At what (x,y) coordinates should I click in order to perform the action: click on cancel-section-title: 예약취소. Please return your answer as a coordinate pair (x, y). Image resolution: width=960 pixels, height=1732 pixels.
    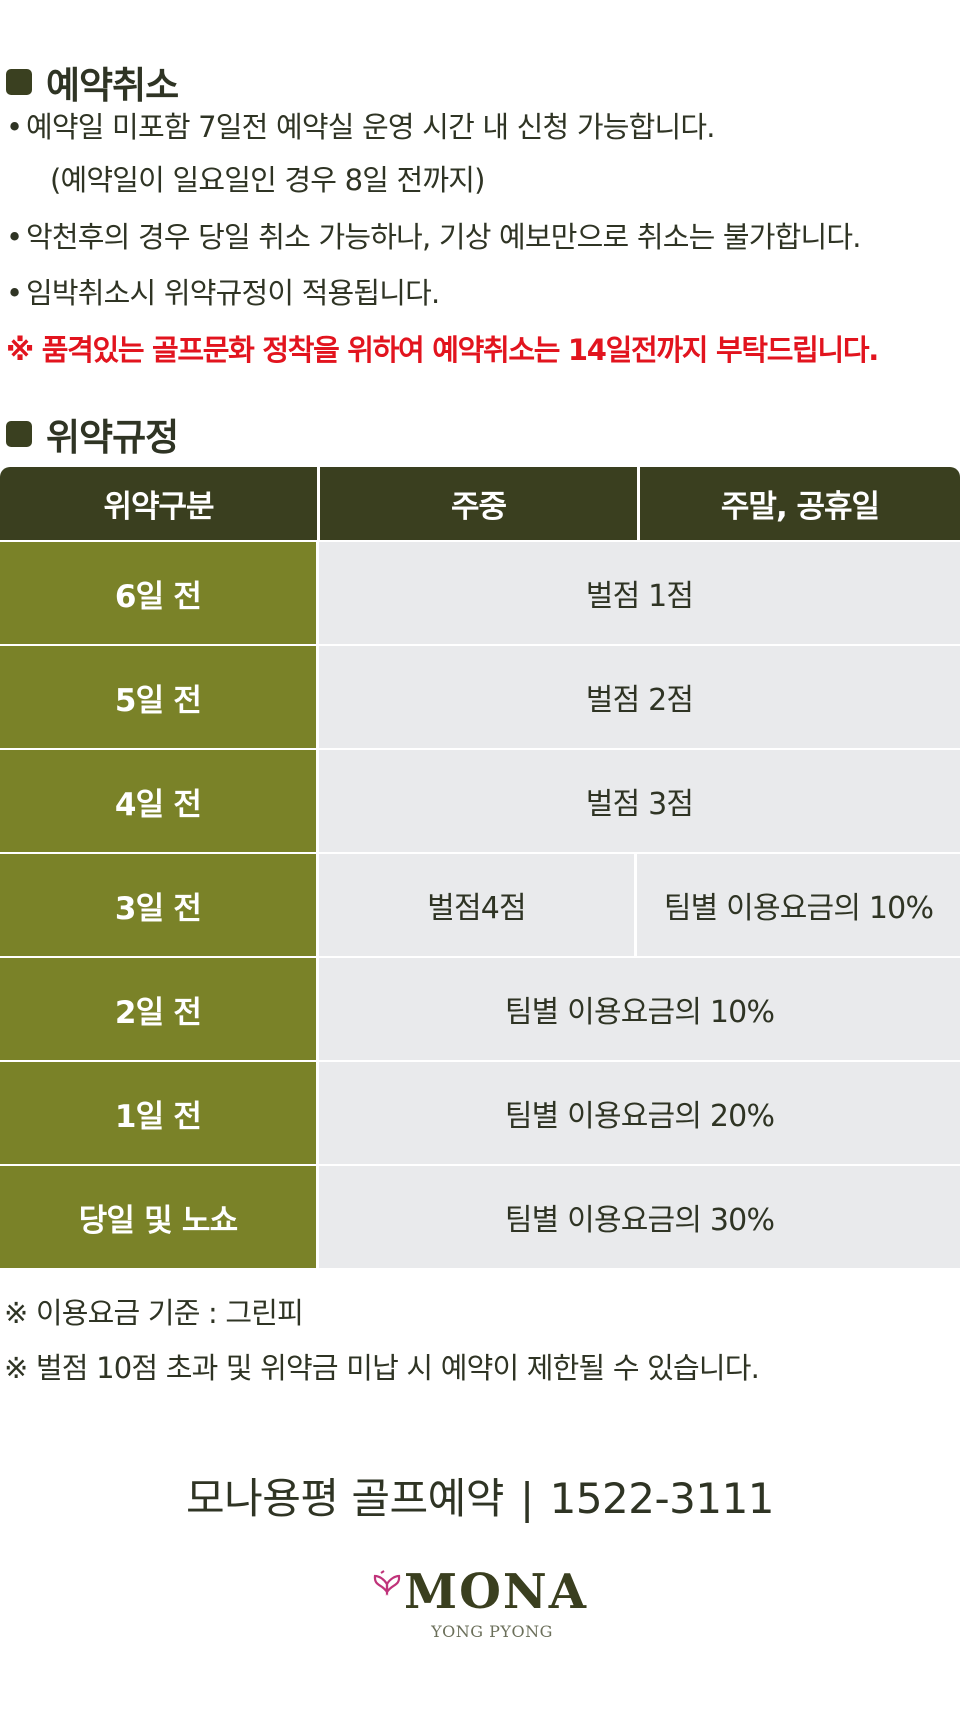
    Looking at the image, I should click on (112, 85).